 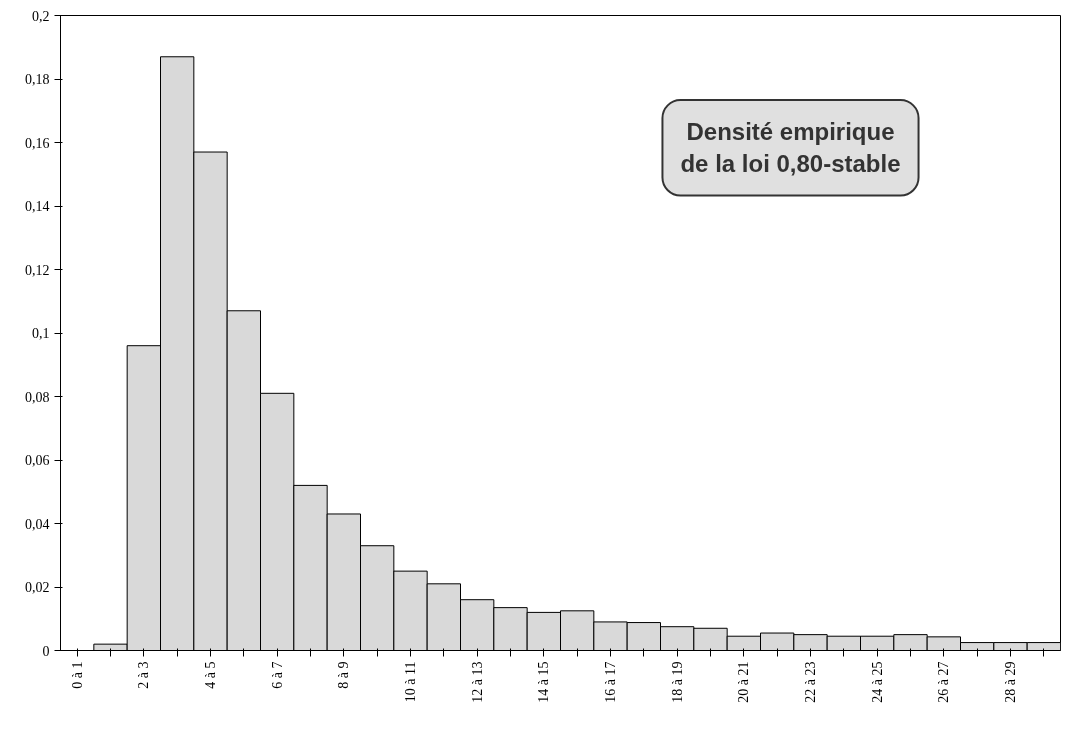 What do you see at coordinates (210, 675) in the screenshot?
I see `x-tick-label: 4 à 5` at bounding box center [210, 675].